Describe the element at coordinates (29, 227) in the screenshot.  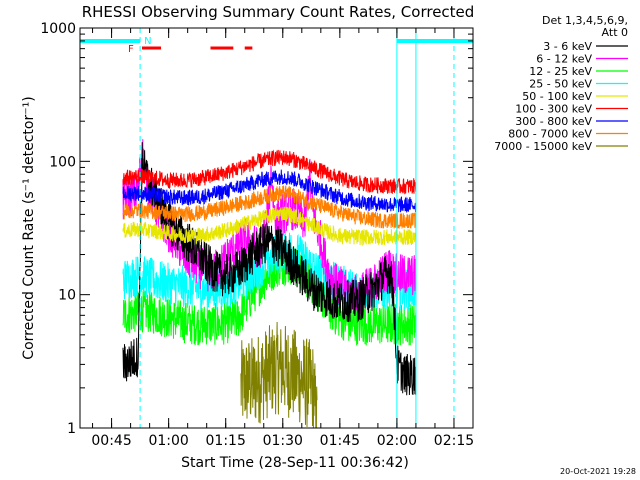
I see `y-axis-label: Corrected Count Rate (s⁻¹ detector⁻¹)` at that location.